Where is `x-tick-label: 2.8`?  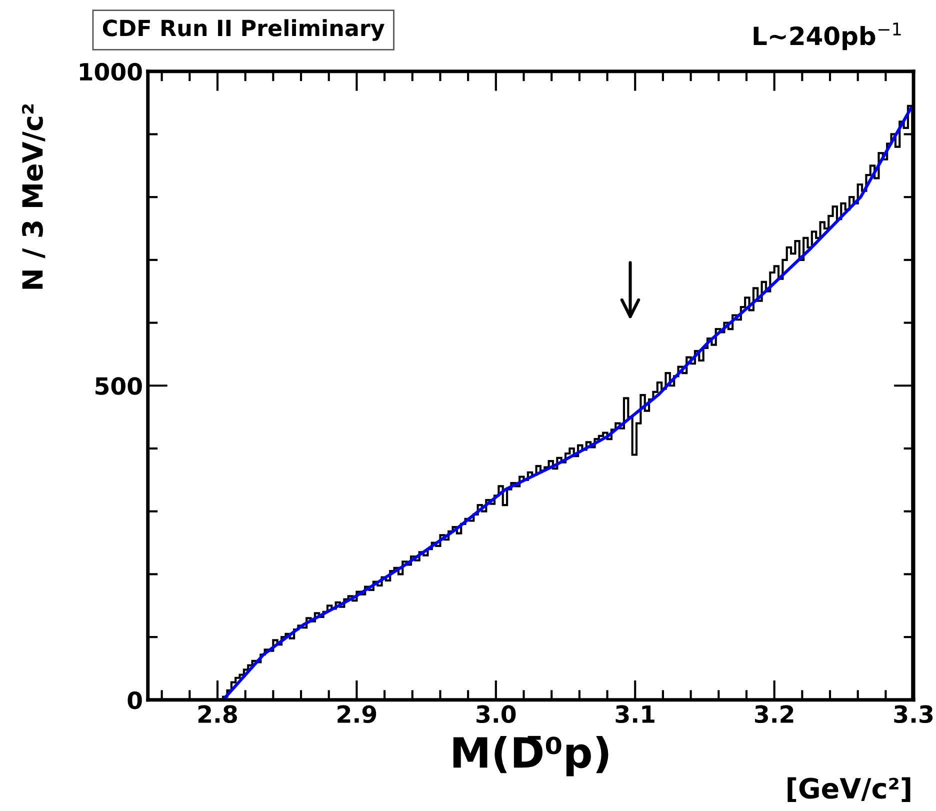
x-tick-label: 2.8 is located at coordinates (217, 714).